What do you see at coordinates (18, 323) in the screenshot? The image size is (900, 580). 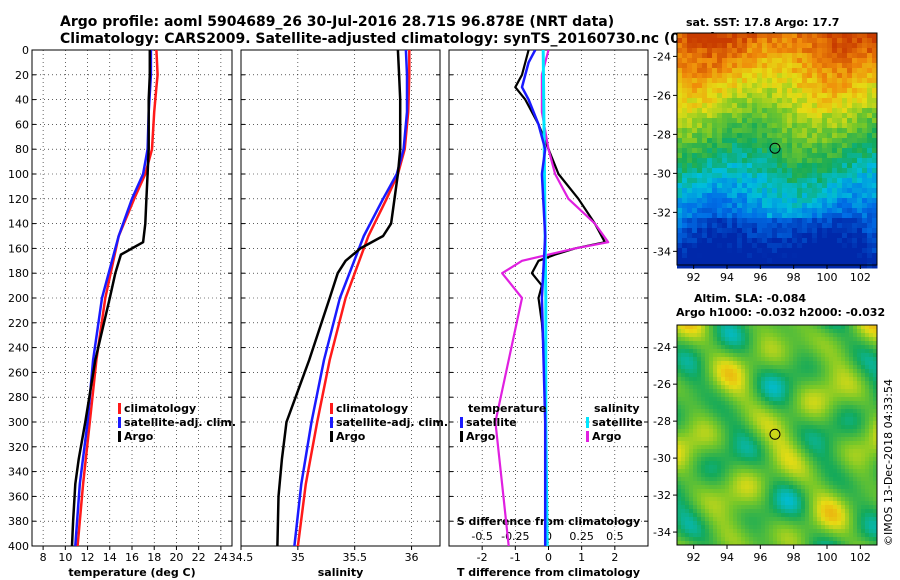 I see `temperature-ytick-label: 220` at bounding box center [18, 323].